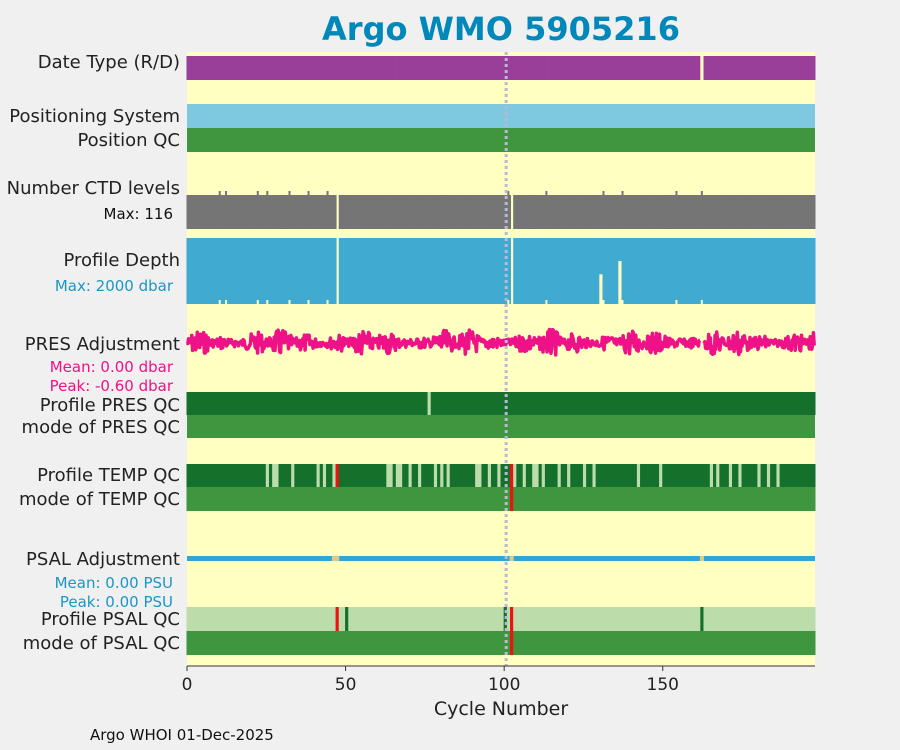  What do you see at coordinates (111, 367) in the screenshot?
I see `label-pres-mean: Mean: 0.00 dbar` at bounding box center [111, 367].